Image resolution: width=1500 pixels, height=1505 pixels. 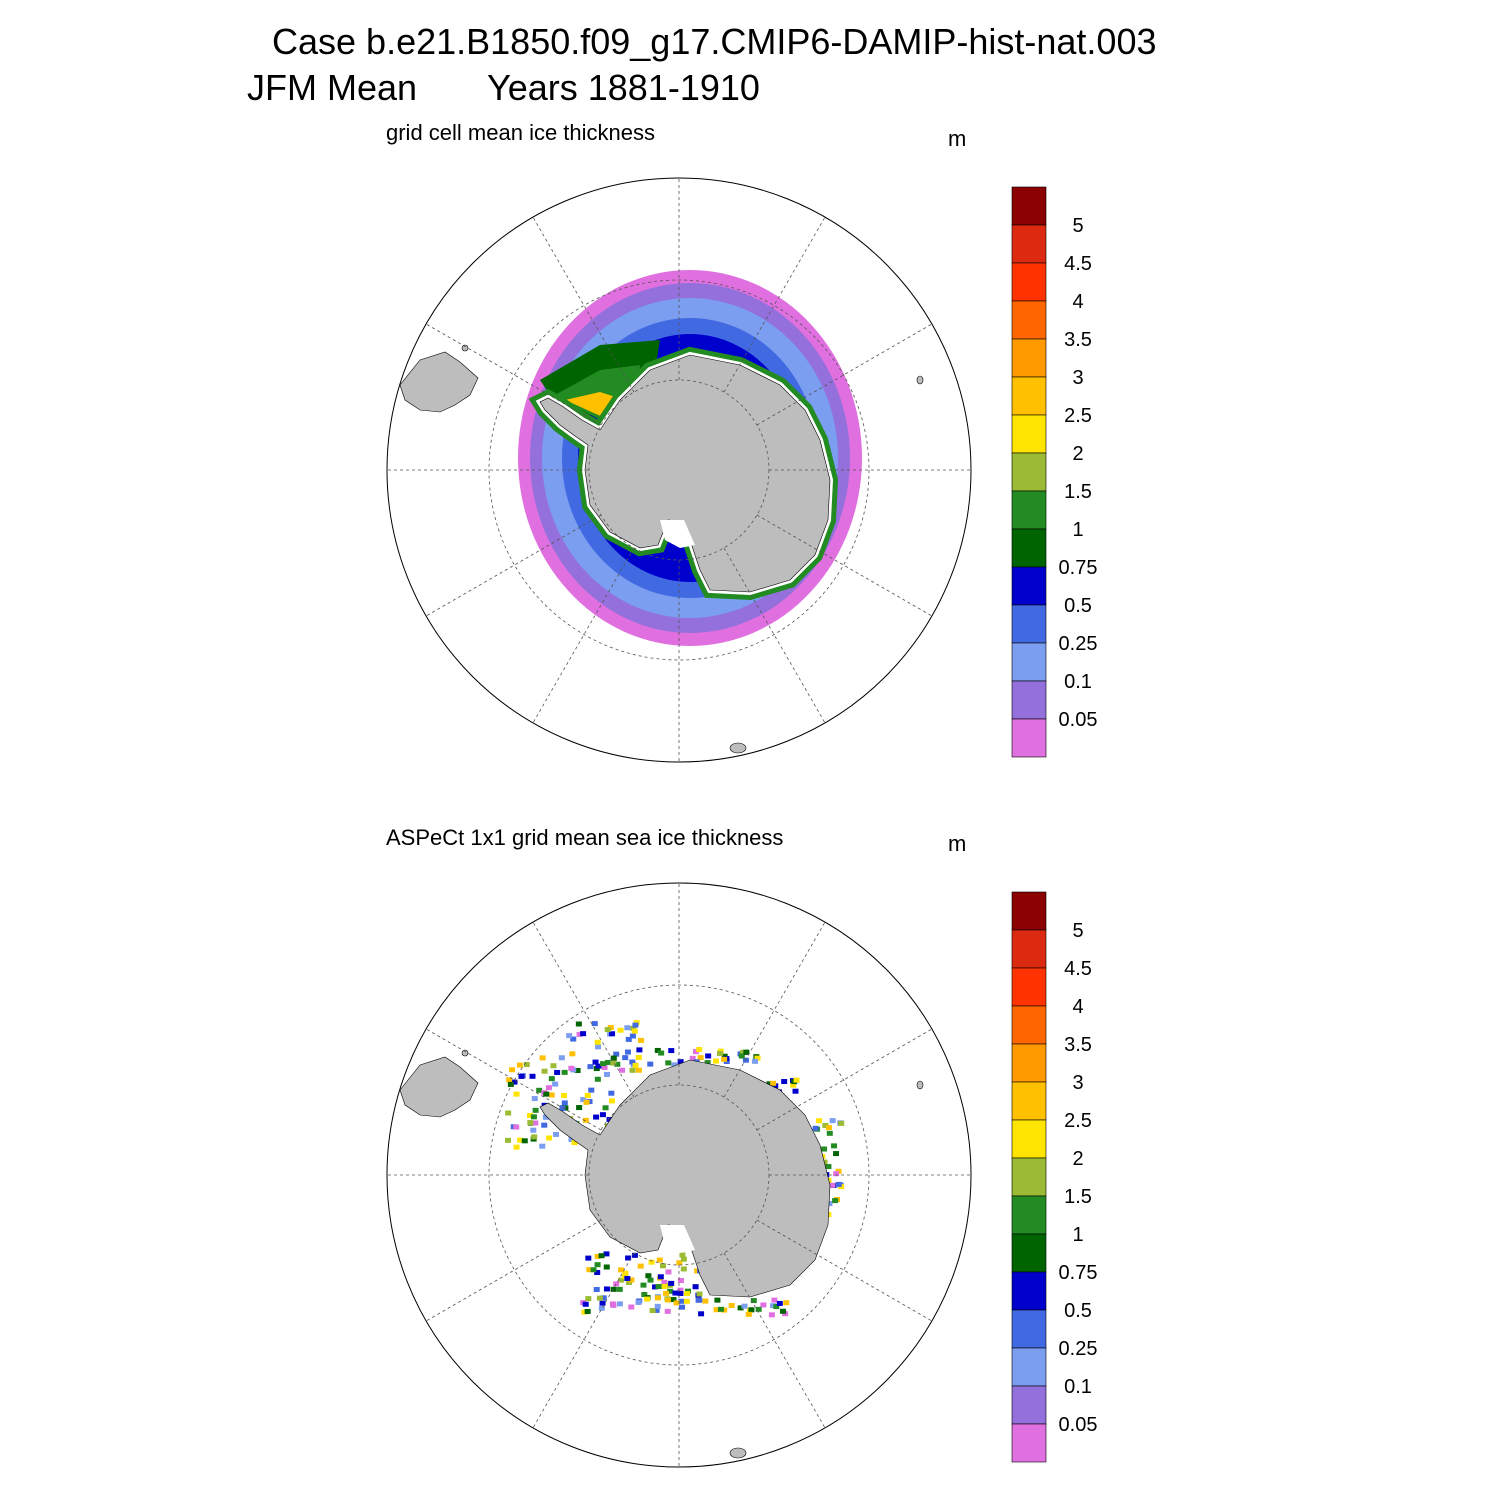 What do you see at coordinates (677, 534) in the screenshot?
I see `ross-shelf` at bounding box center [677, 534].